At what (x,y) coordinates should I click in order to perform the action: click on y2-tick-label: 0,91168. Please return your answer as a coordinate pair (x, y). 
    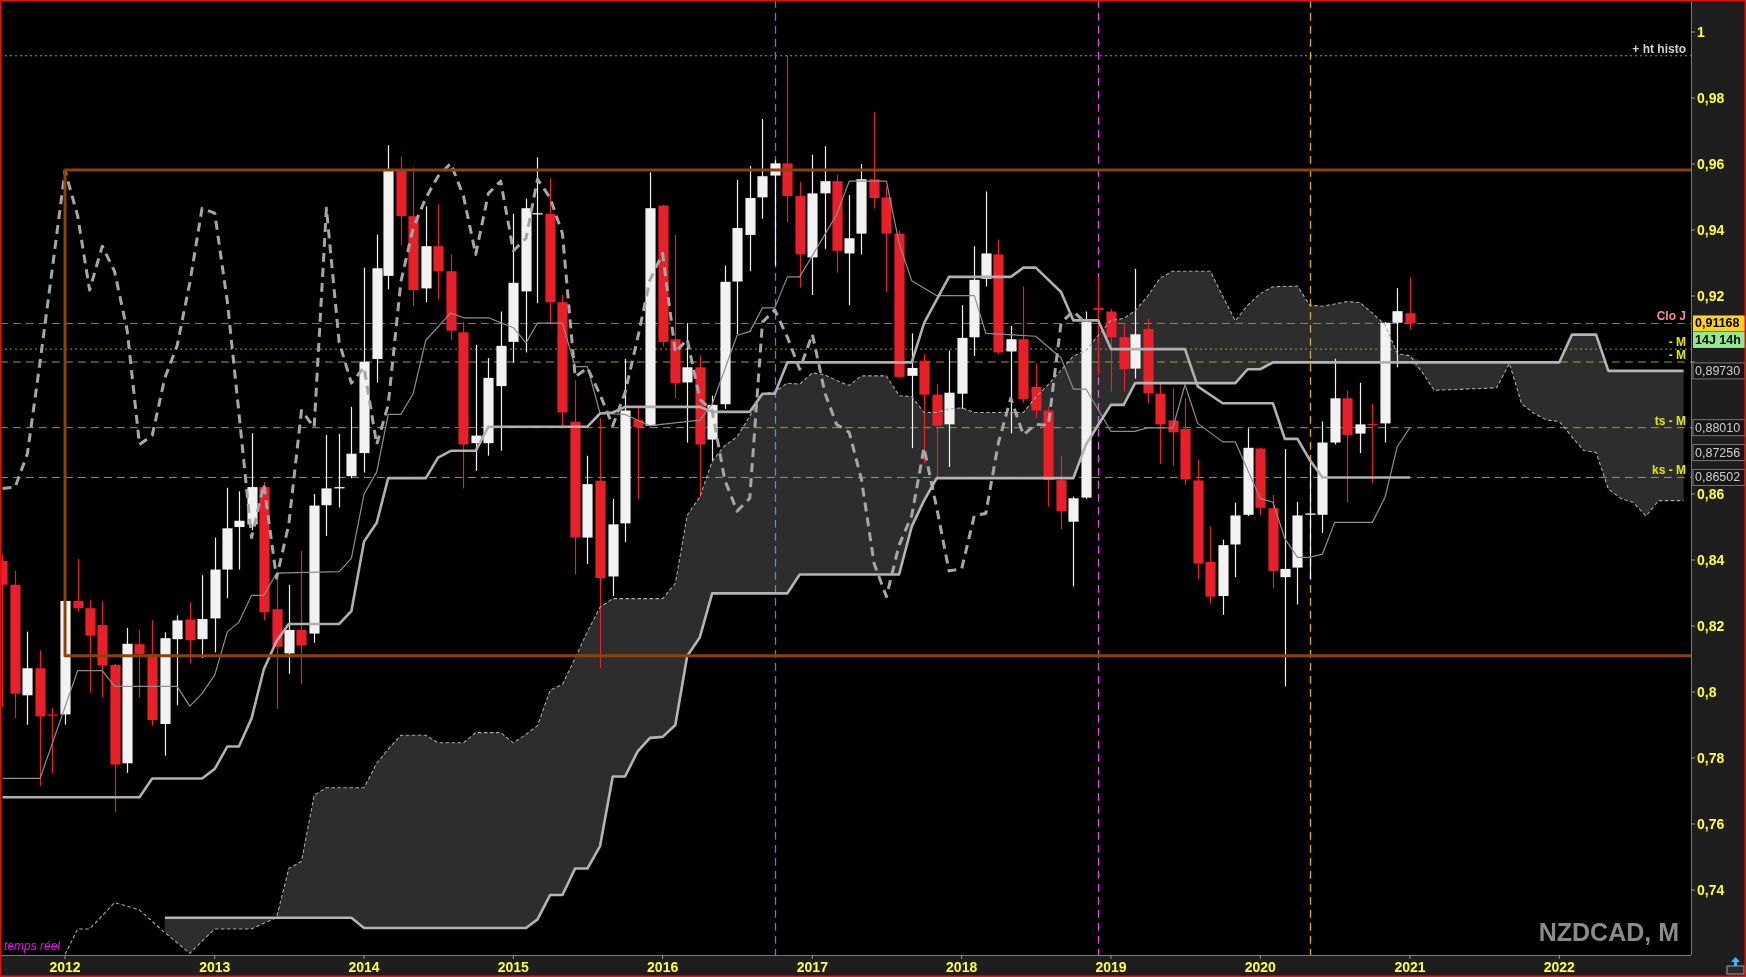
    Looking at the image, I should click on (1717, 323).